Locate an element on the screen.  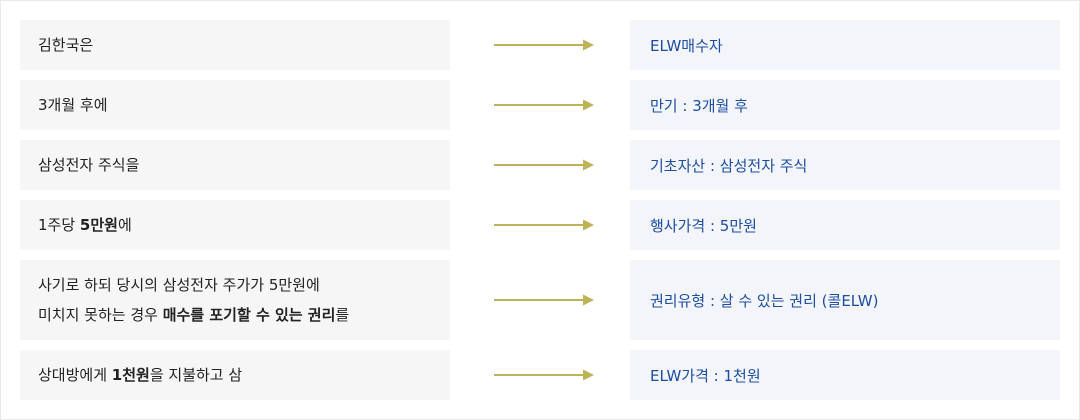
term-text: 기초자산 : 삼성전자 주식 is located at coordinates (729, 165).